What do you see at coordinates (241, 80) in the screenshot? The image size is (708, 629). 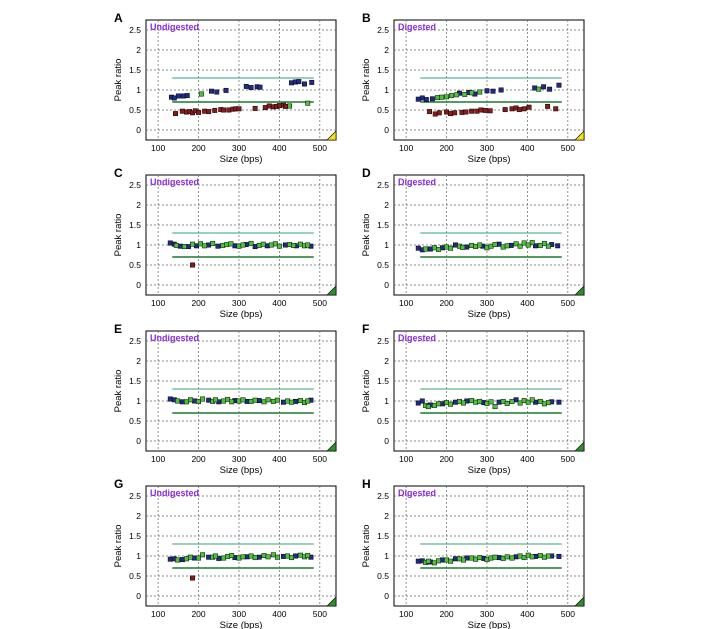 I see `plot-area` at bounding box center [241, 80].